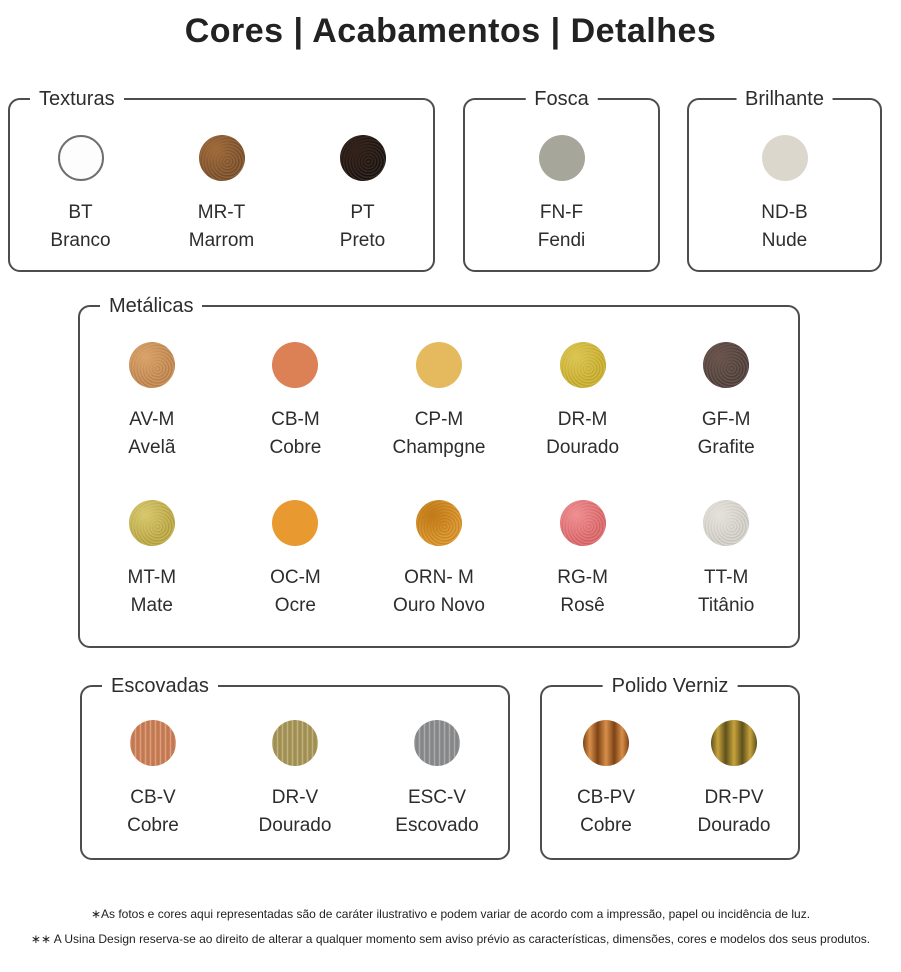  I want to click on swatch-name: Fendi, so click(561, 240).